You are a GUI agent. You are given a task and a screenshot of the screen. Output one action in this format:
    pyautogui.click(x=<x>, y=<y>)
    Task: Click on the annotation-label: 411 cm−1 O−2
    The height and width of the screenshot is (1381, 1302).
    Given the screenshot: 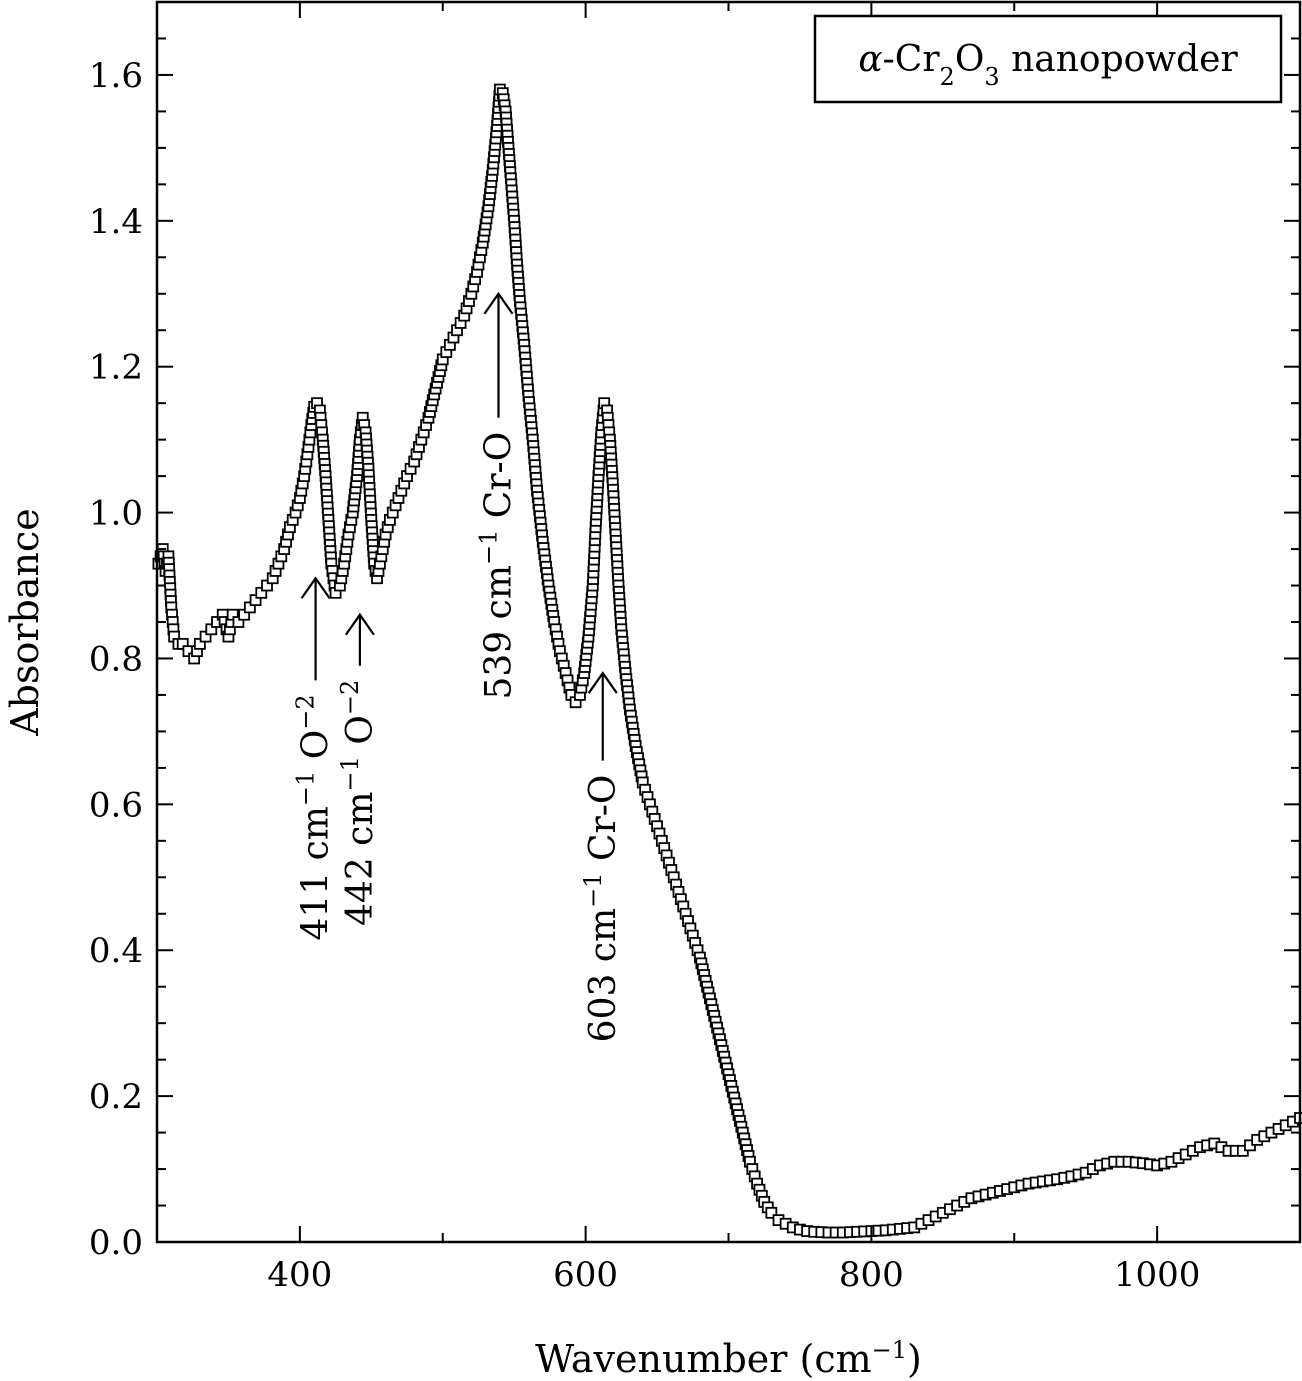 What is the action you would take?
    pyautogui.click(x=314, y=817)
    